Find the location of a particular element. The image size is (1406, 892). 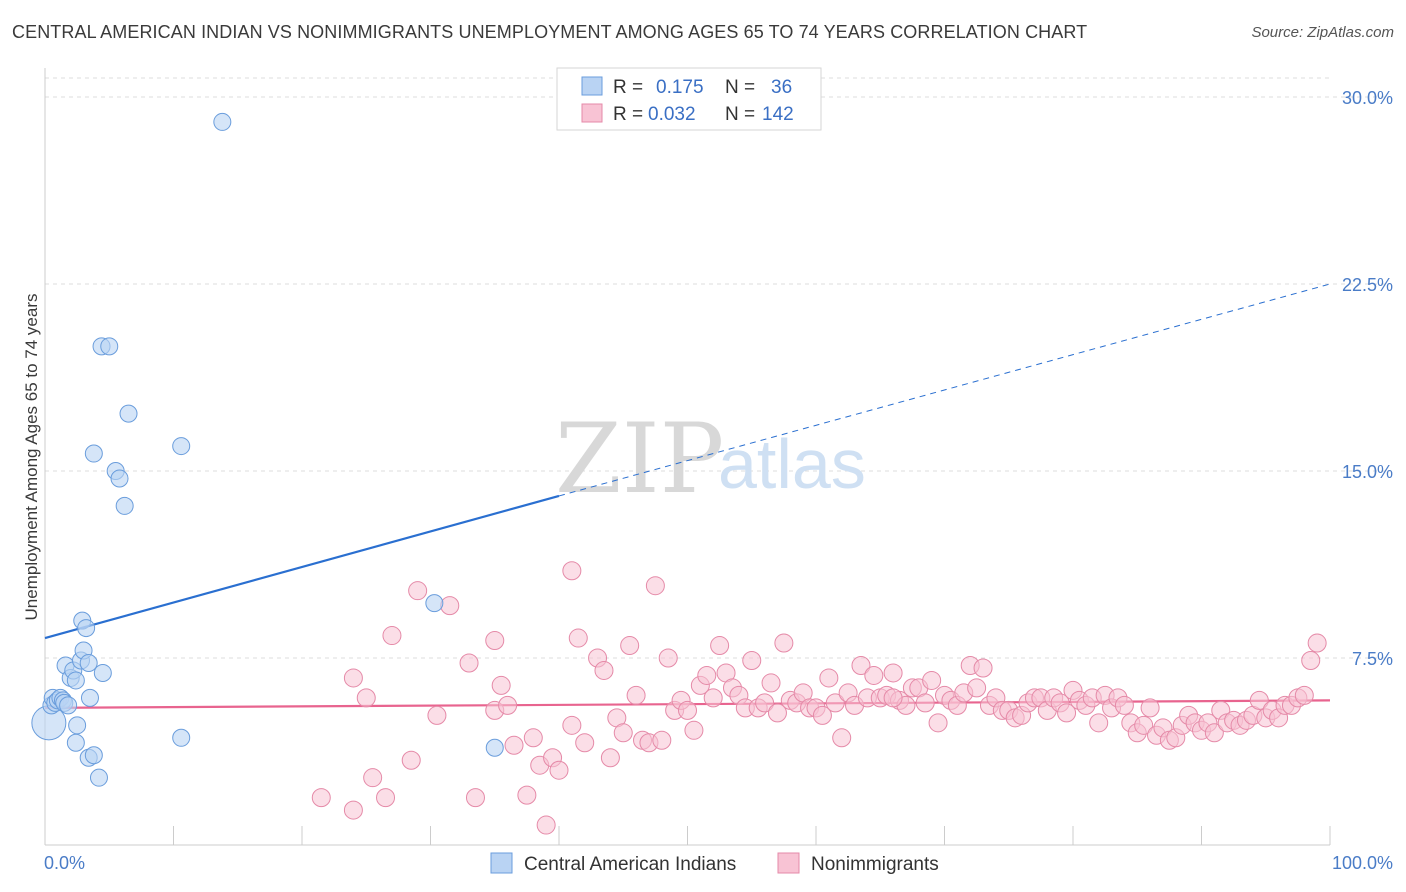

x-tick-label: 100.0% is located at coordinates (1362, 863).